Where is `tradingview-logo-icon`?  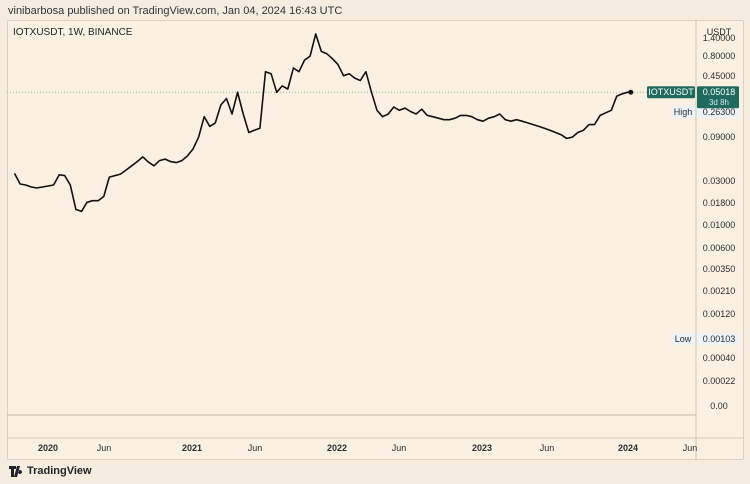
tradingview-logo-icon is located at coordinates (17, 472).